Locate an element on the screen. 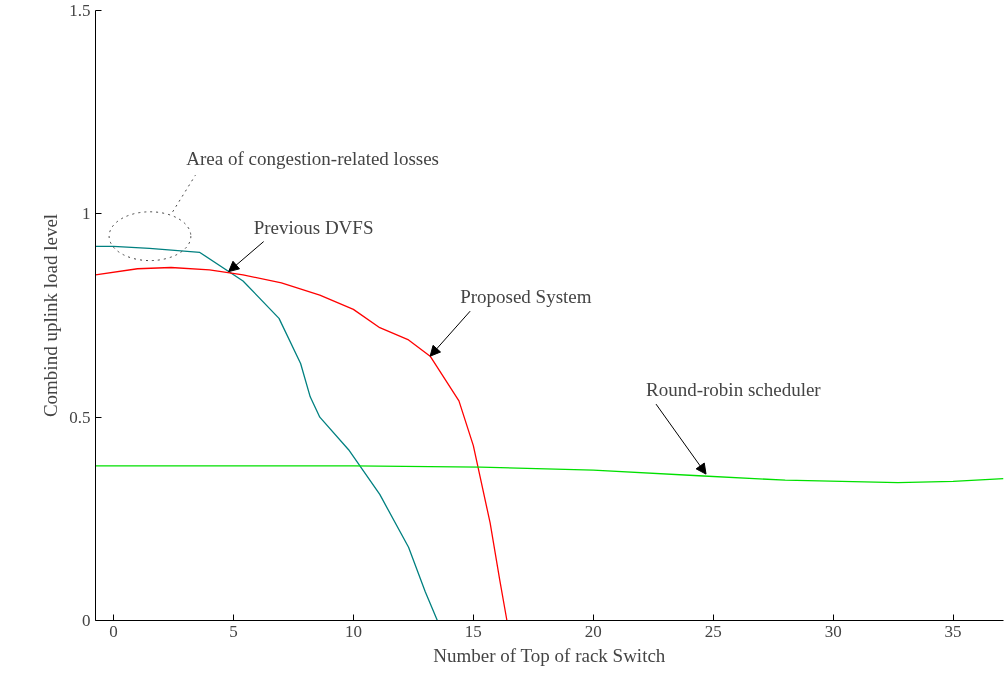 The width and height of the screenshot is (1005, 695). y-axis-title: Combind uplink load level is located at coordinates (51, 315).